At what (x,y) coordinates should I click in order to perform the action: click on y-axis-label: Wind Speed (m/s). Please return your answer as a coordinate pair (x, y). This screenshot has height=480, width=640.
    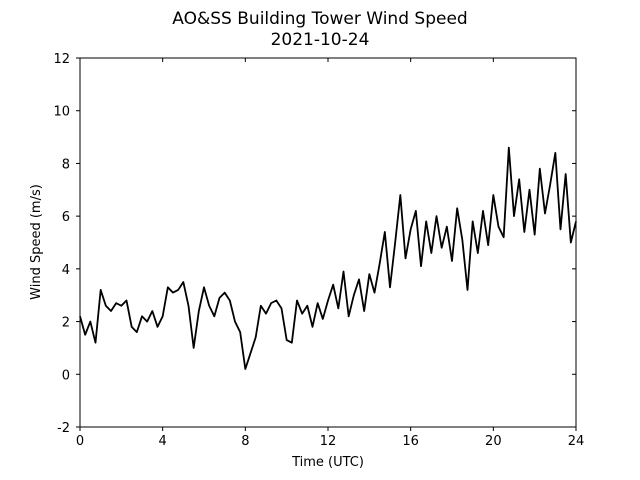
    Looking at the image, I should click on (36, 242).